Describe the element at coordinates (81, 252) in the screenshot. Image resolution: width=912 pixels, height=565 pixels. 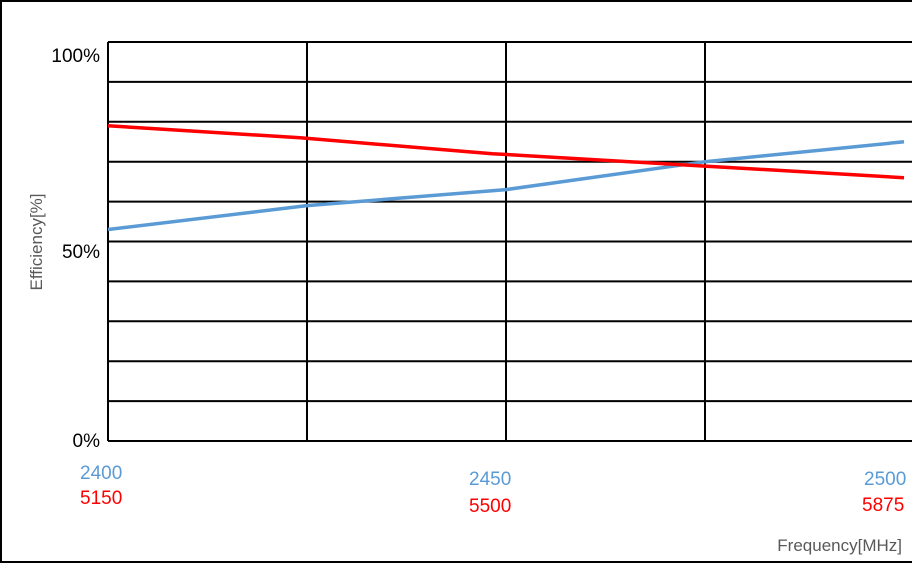
I see `y-tick-label-50: 50%` at that location.